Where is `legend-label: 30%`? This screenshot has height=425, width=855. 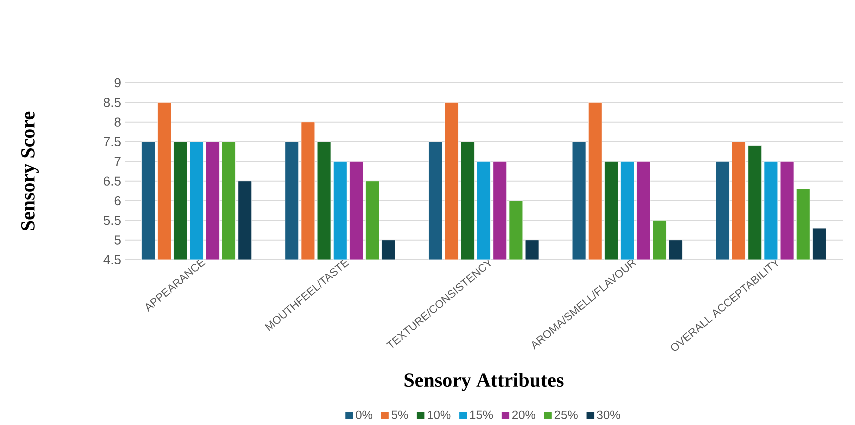 legend-label: 30% is located at coordinates (608, 415).